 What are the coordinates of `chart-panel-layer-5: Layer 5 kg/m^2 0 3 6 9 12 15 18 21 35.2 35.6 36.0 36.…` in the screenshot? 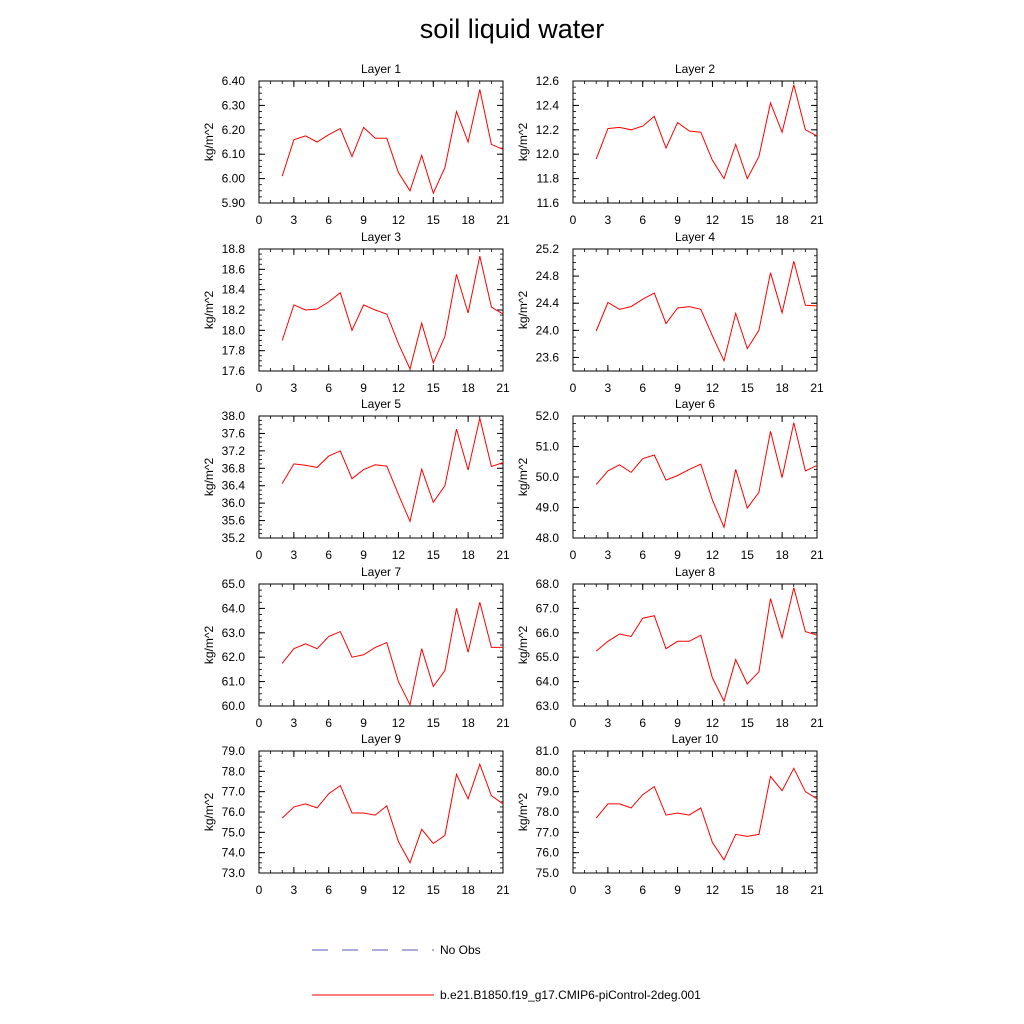 It's located at (356, 479).